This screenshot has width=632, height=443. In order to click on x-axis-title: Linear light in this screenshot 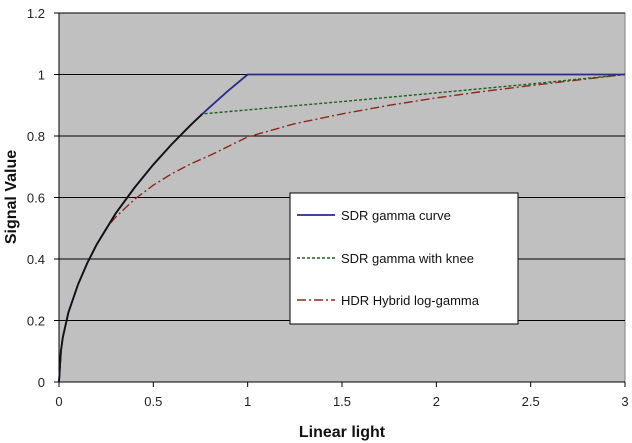, I will do `click(342, 432)`.